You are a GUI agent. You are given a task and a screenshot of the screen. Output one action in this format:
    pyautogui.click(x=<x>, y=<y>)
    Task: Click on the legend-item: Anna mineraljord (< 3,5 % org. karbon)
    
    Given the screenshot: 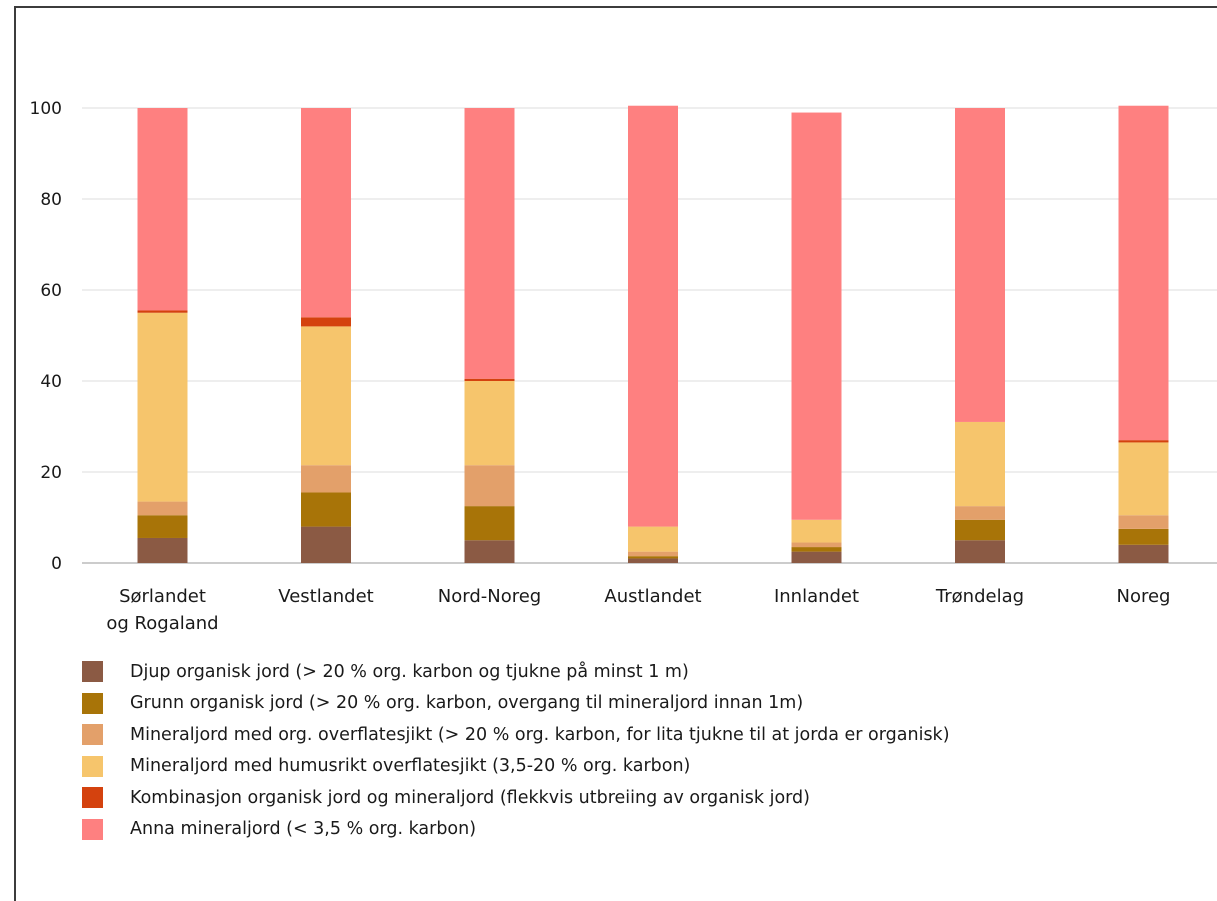 What is the action you would take?
    pyautogui.click(x=516, y=830)
    